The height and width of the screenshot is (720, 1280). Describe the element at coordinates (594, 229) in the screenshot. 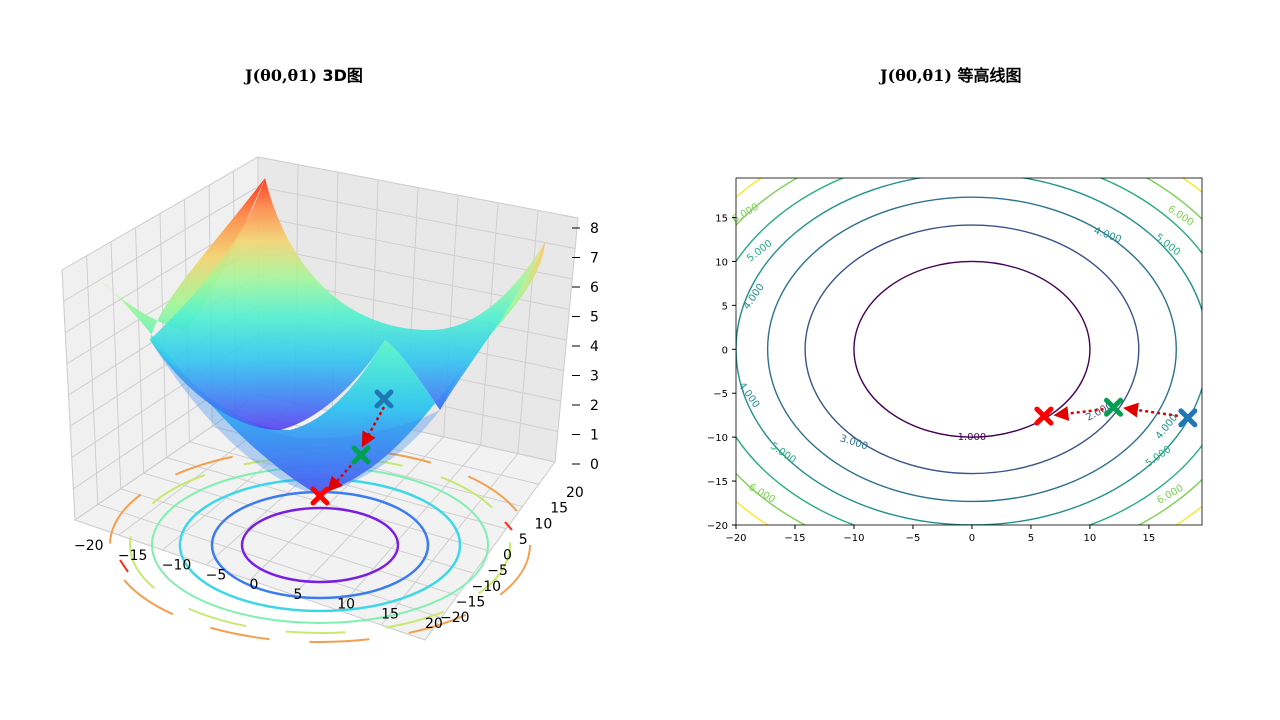

I see `z-tick-label: 8` at that location.